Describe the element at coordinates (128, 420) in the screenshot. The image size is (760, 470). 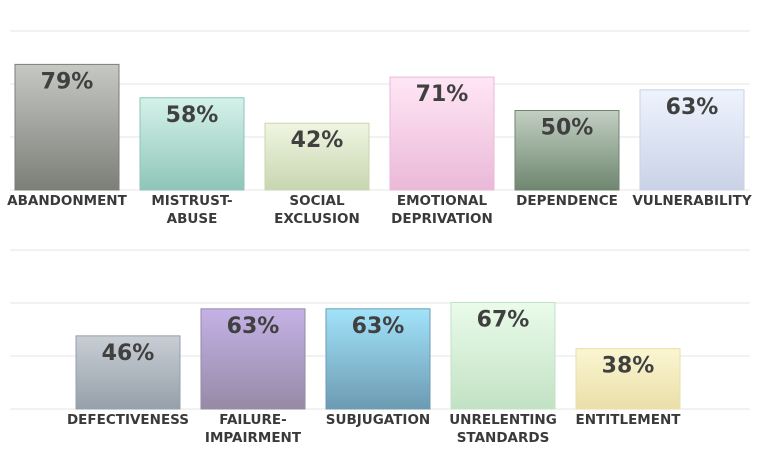
I see `category-label: DEFECTIVENESS` at that location.